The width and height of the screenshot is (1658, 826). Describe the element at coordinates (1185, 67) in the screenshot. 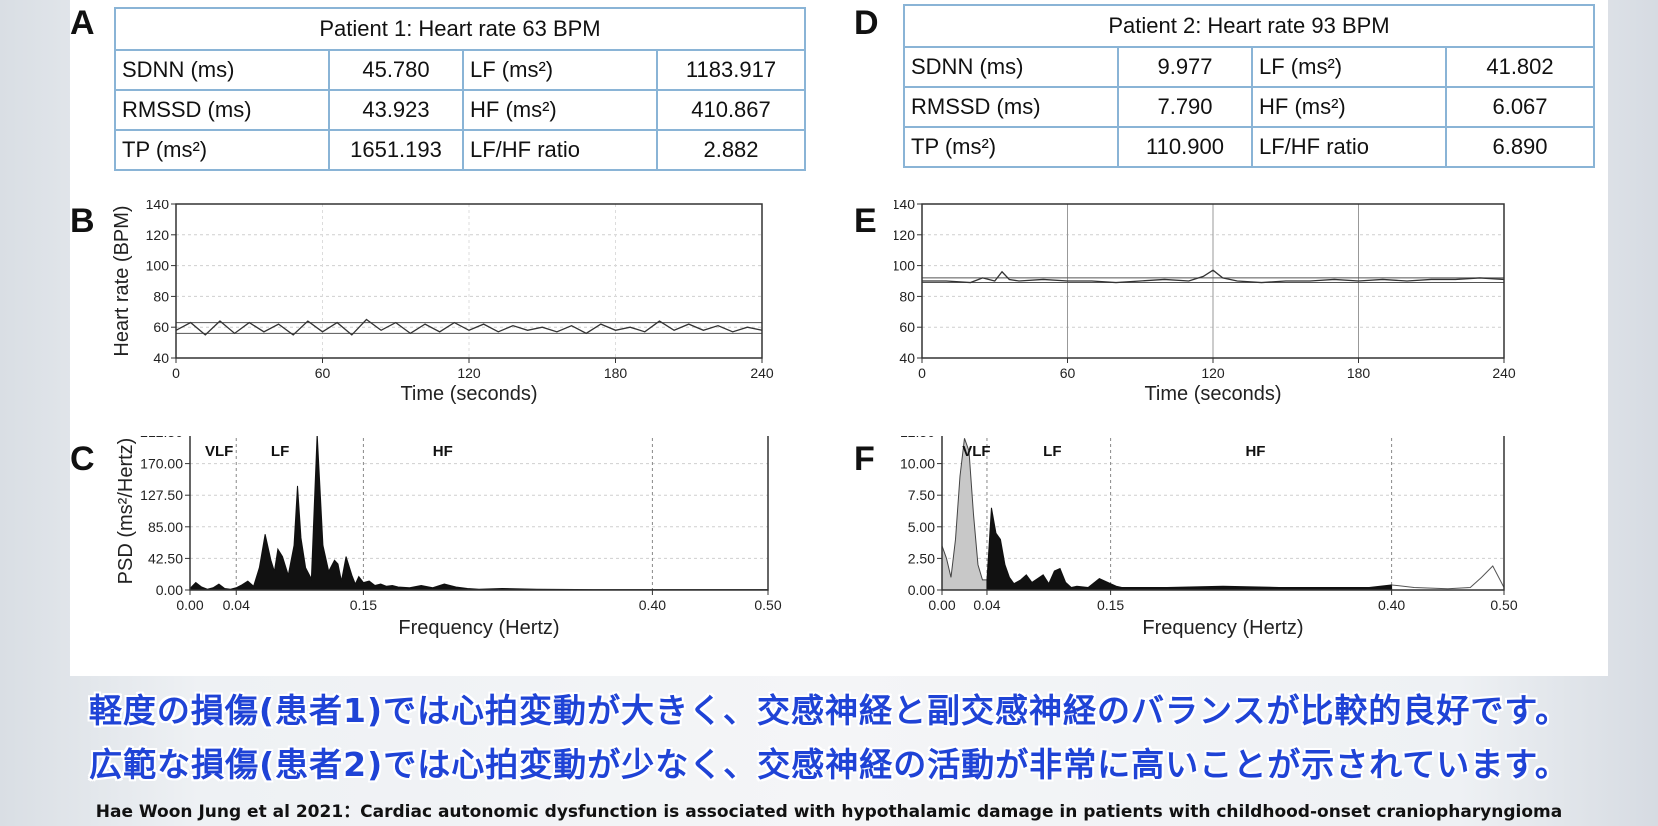

I see `metric-value: 9.977` at that location.